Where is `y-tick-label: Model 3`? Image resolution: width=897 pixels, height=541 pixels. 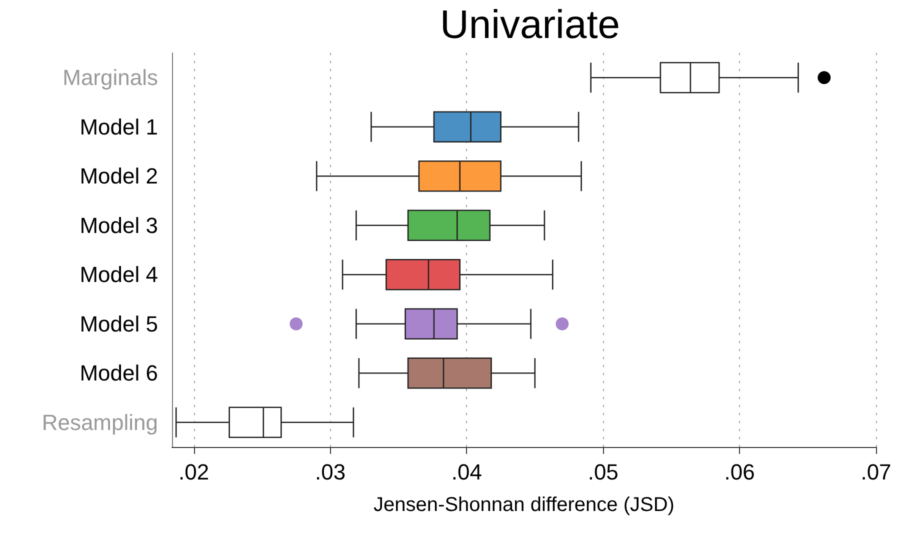
y-tick-label: Model 3 is located at coordinates (119, 225).